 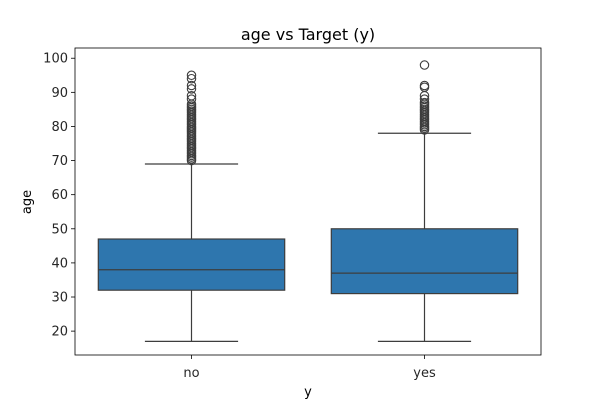 I want to click on y-axis-label: age, so click(x=27, y=202).